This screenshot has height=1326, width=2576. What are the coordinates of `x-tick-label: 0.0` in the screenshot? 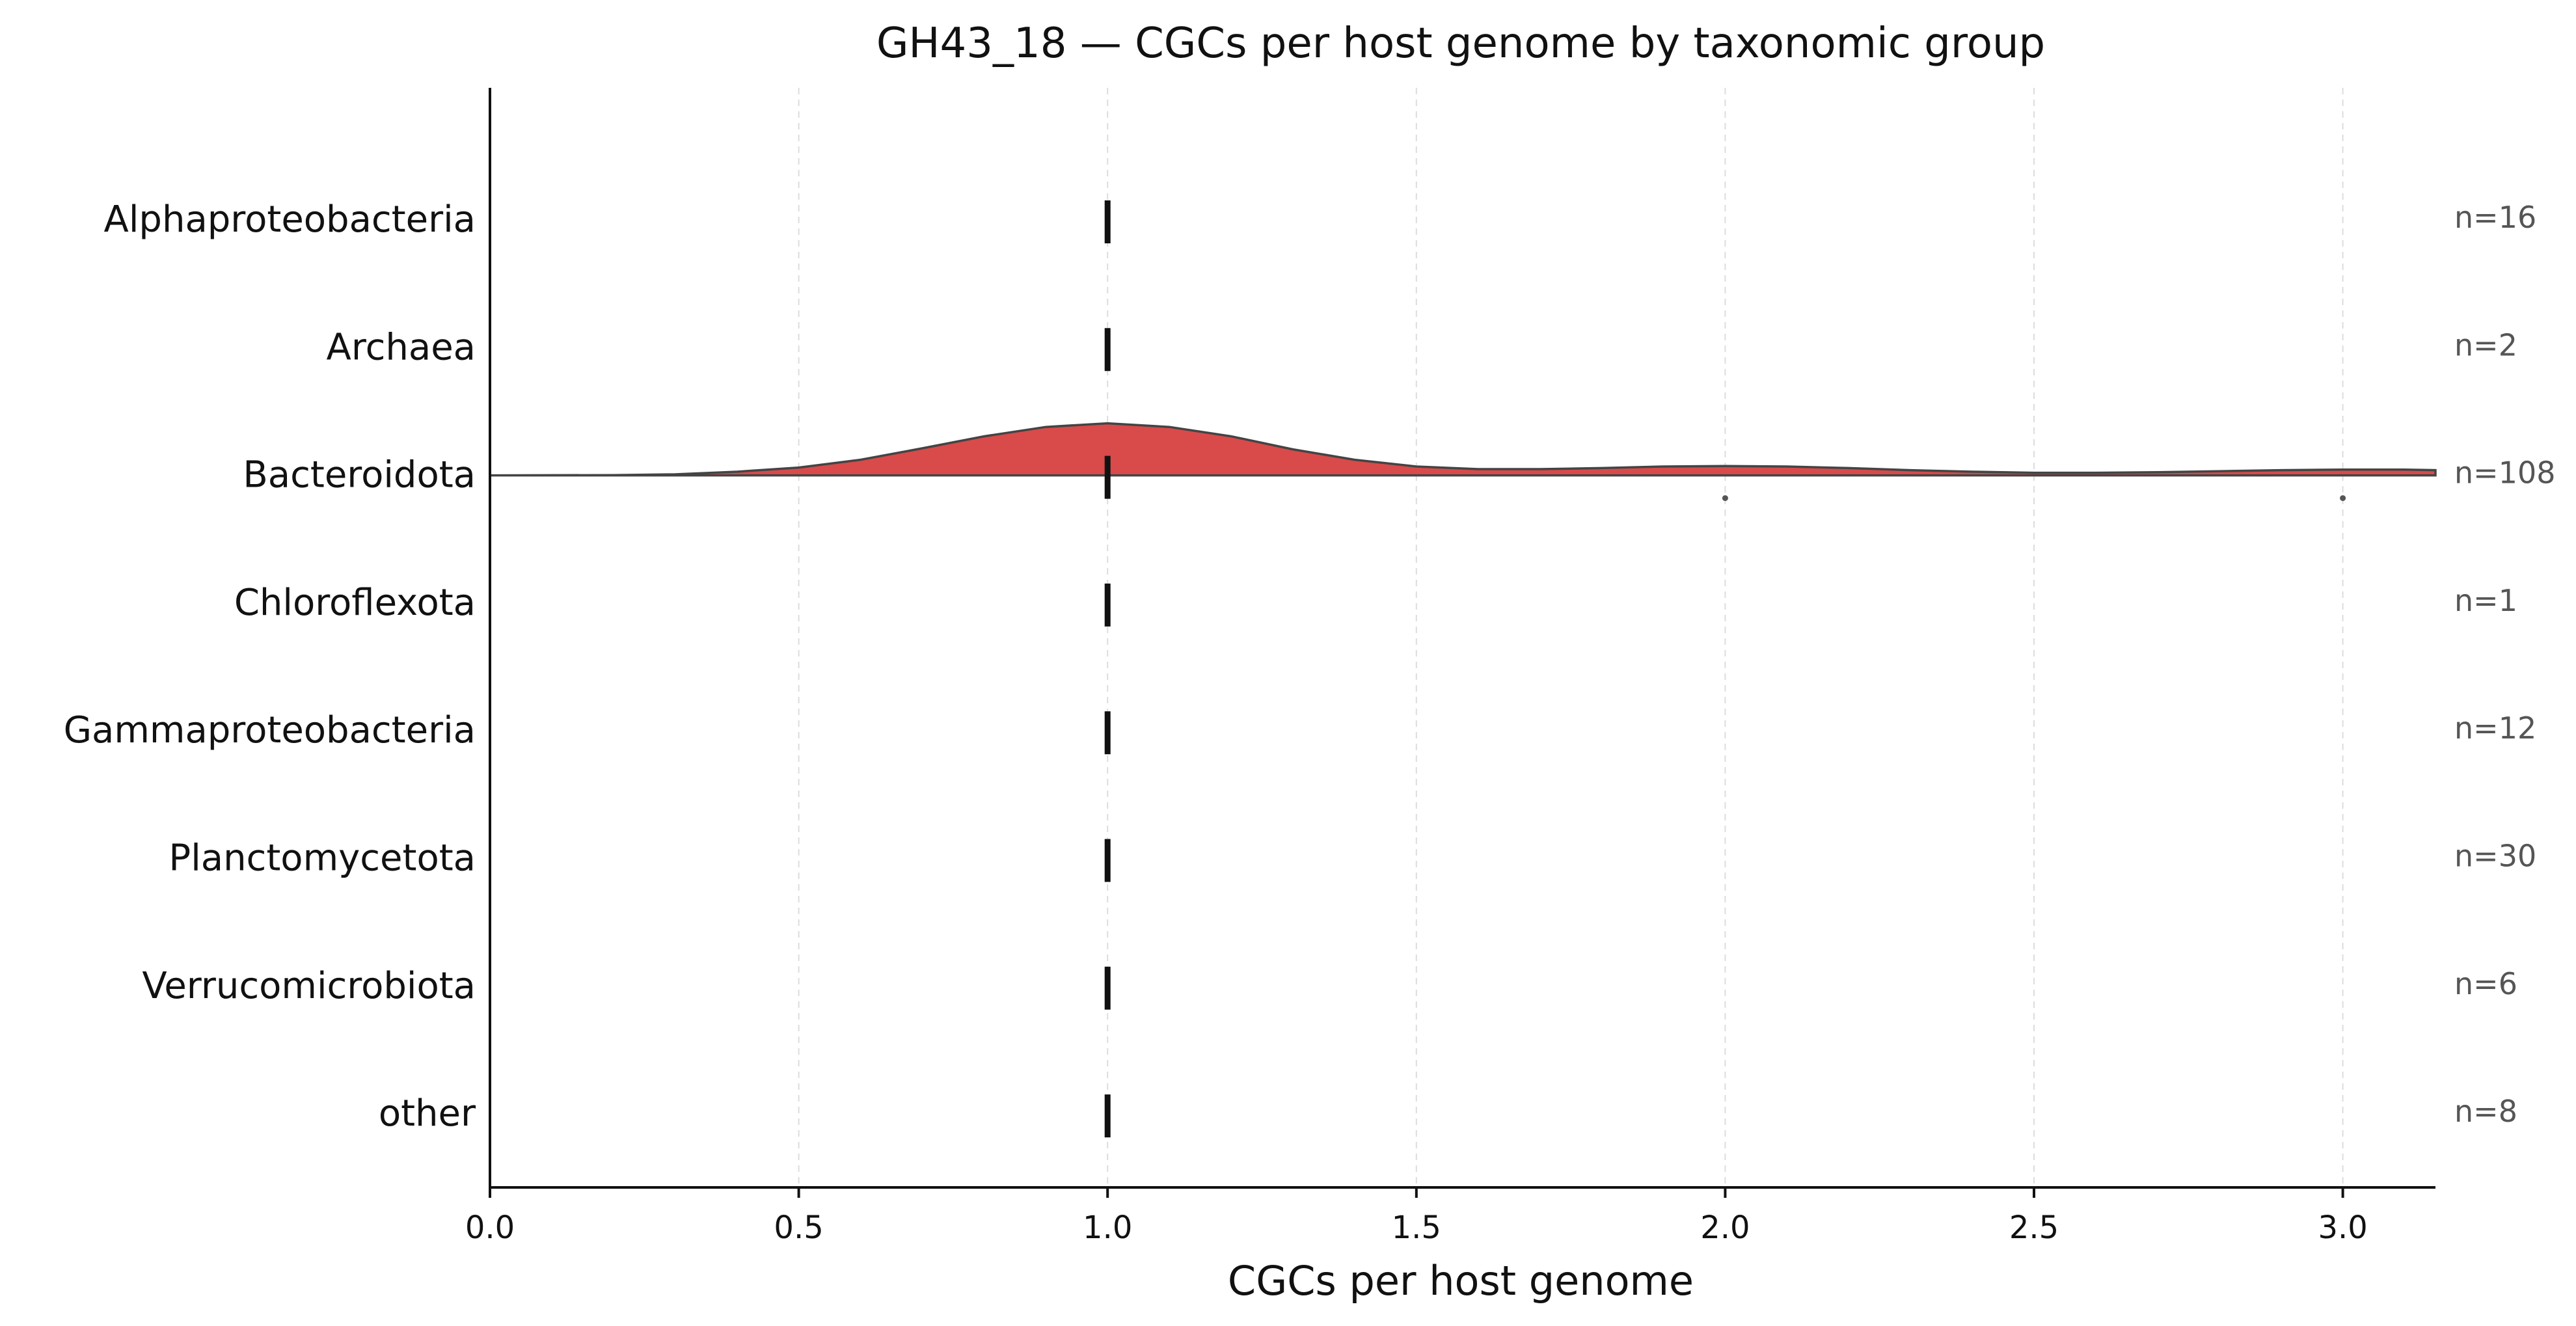 It's located at (490, 1228).